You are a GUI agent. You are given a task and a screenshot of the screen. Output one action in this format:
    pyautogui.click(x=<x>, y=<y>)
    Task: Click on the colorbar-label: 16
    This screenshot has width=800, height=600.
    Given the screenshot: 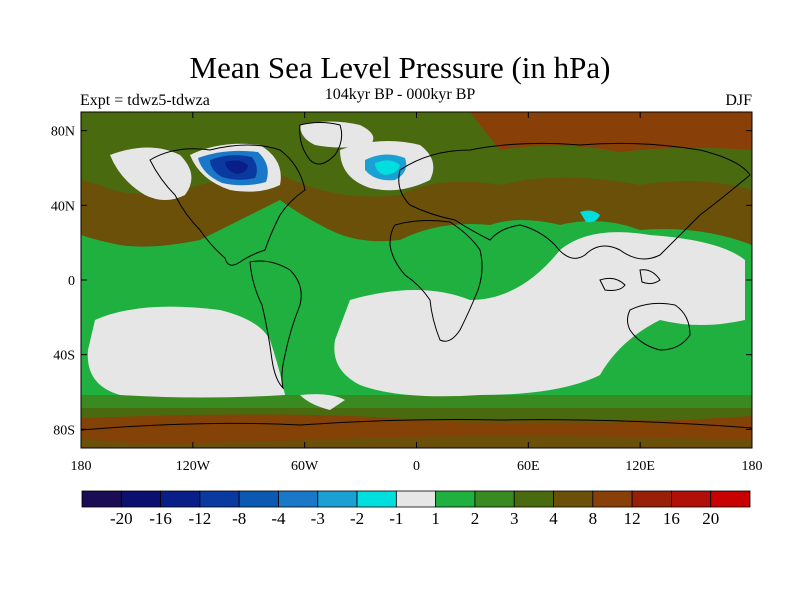 What is the action you would take?
    pyautogui.click(x=671, y=518)
    